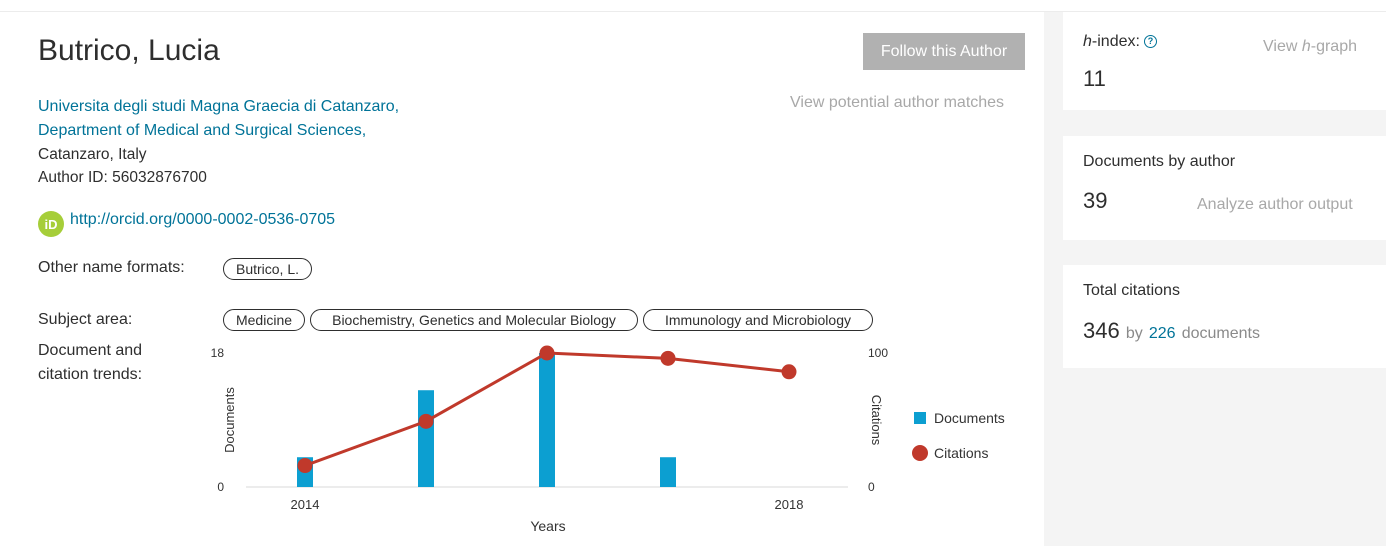  Describe the element at coordinates (203, 219) in the screenshot. I see `orcid-link: http://orcid.org/0000-0002-0536-0705` at that location.